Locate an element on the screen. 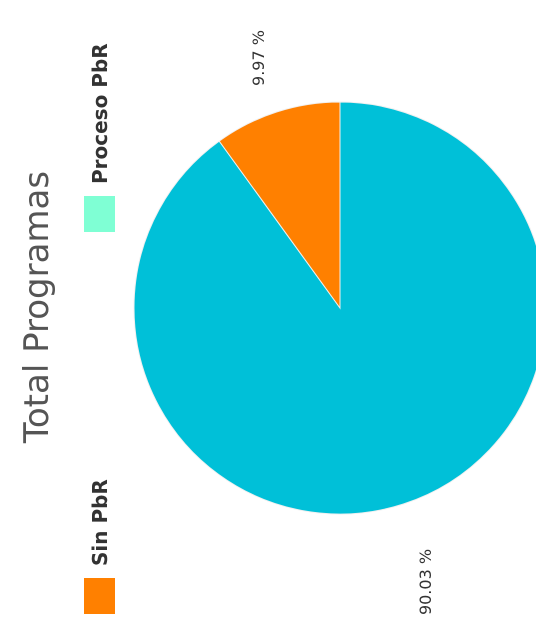 Image resolution: width=536 pixels, height=633 pixels. data-label-sin-pbr: 9.97 % is located at coordinates (258, 58).